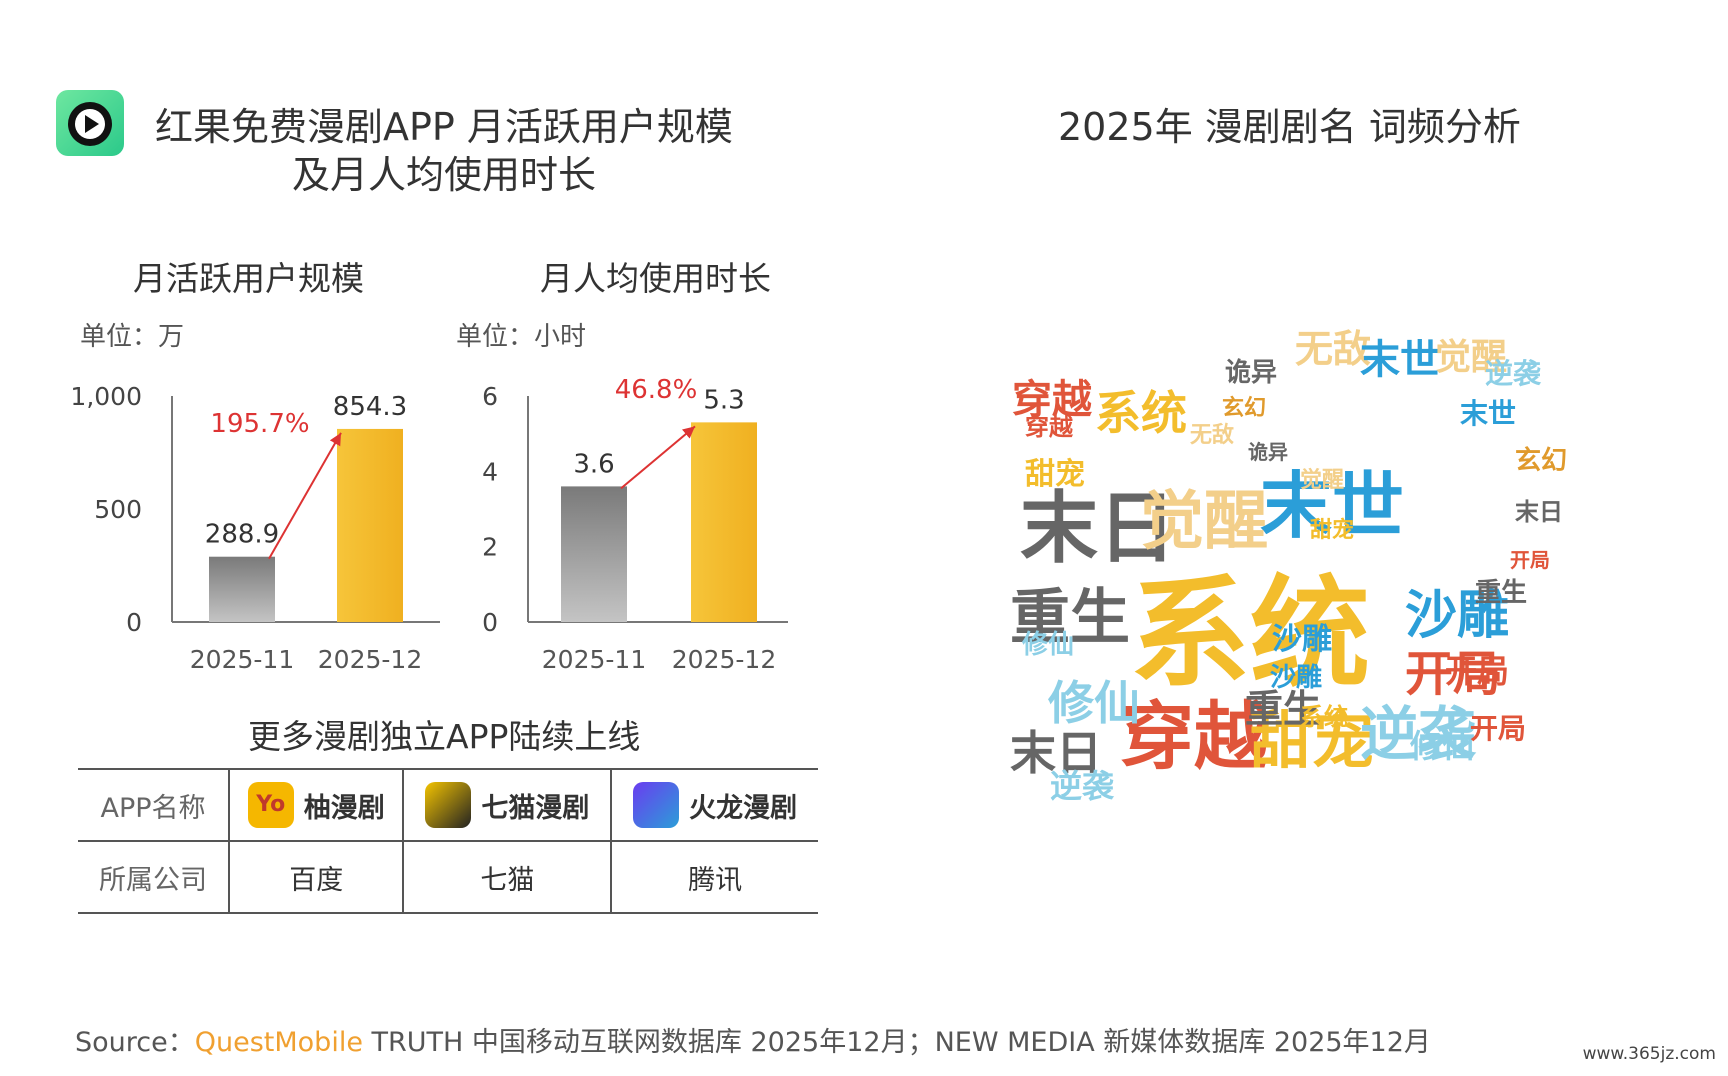 Image resolution: width=1728 pixels, height=1076 pixels. What do you see at coordinates (270, 805) in the screenshot?
I see `yoyo-app-icon: Yo` at bounding box center [270, 805].